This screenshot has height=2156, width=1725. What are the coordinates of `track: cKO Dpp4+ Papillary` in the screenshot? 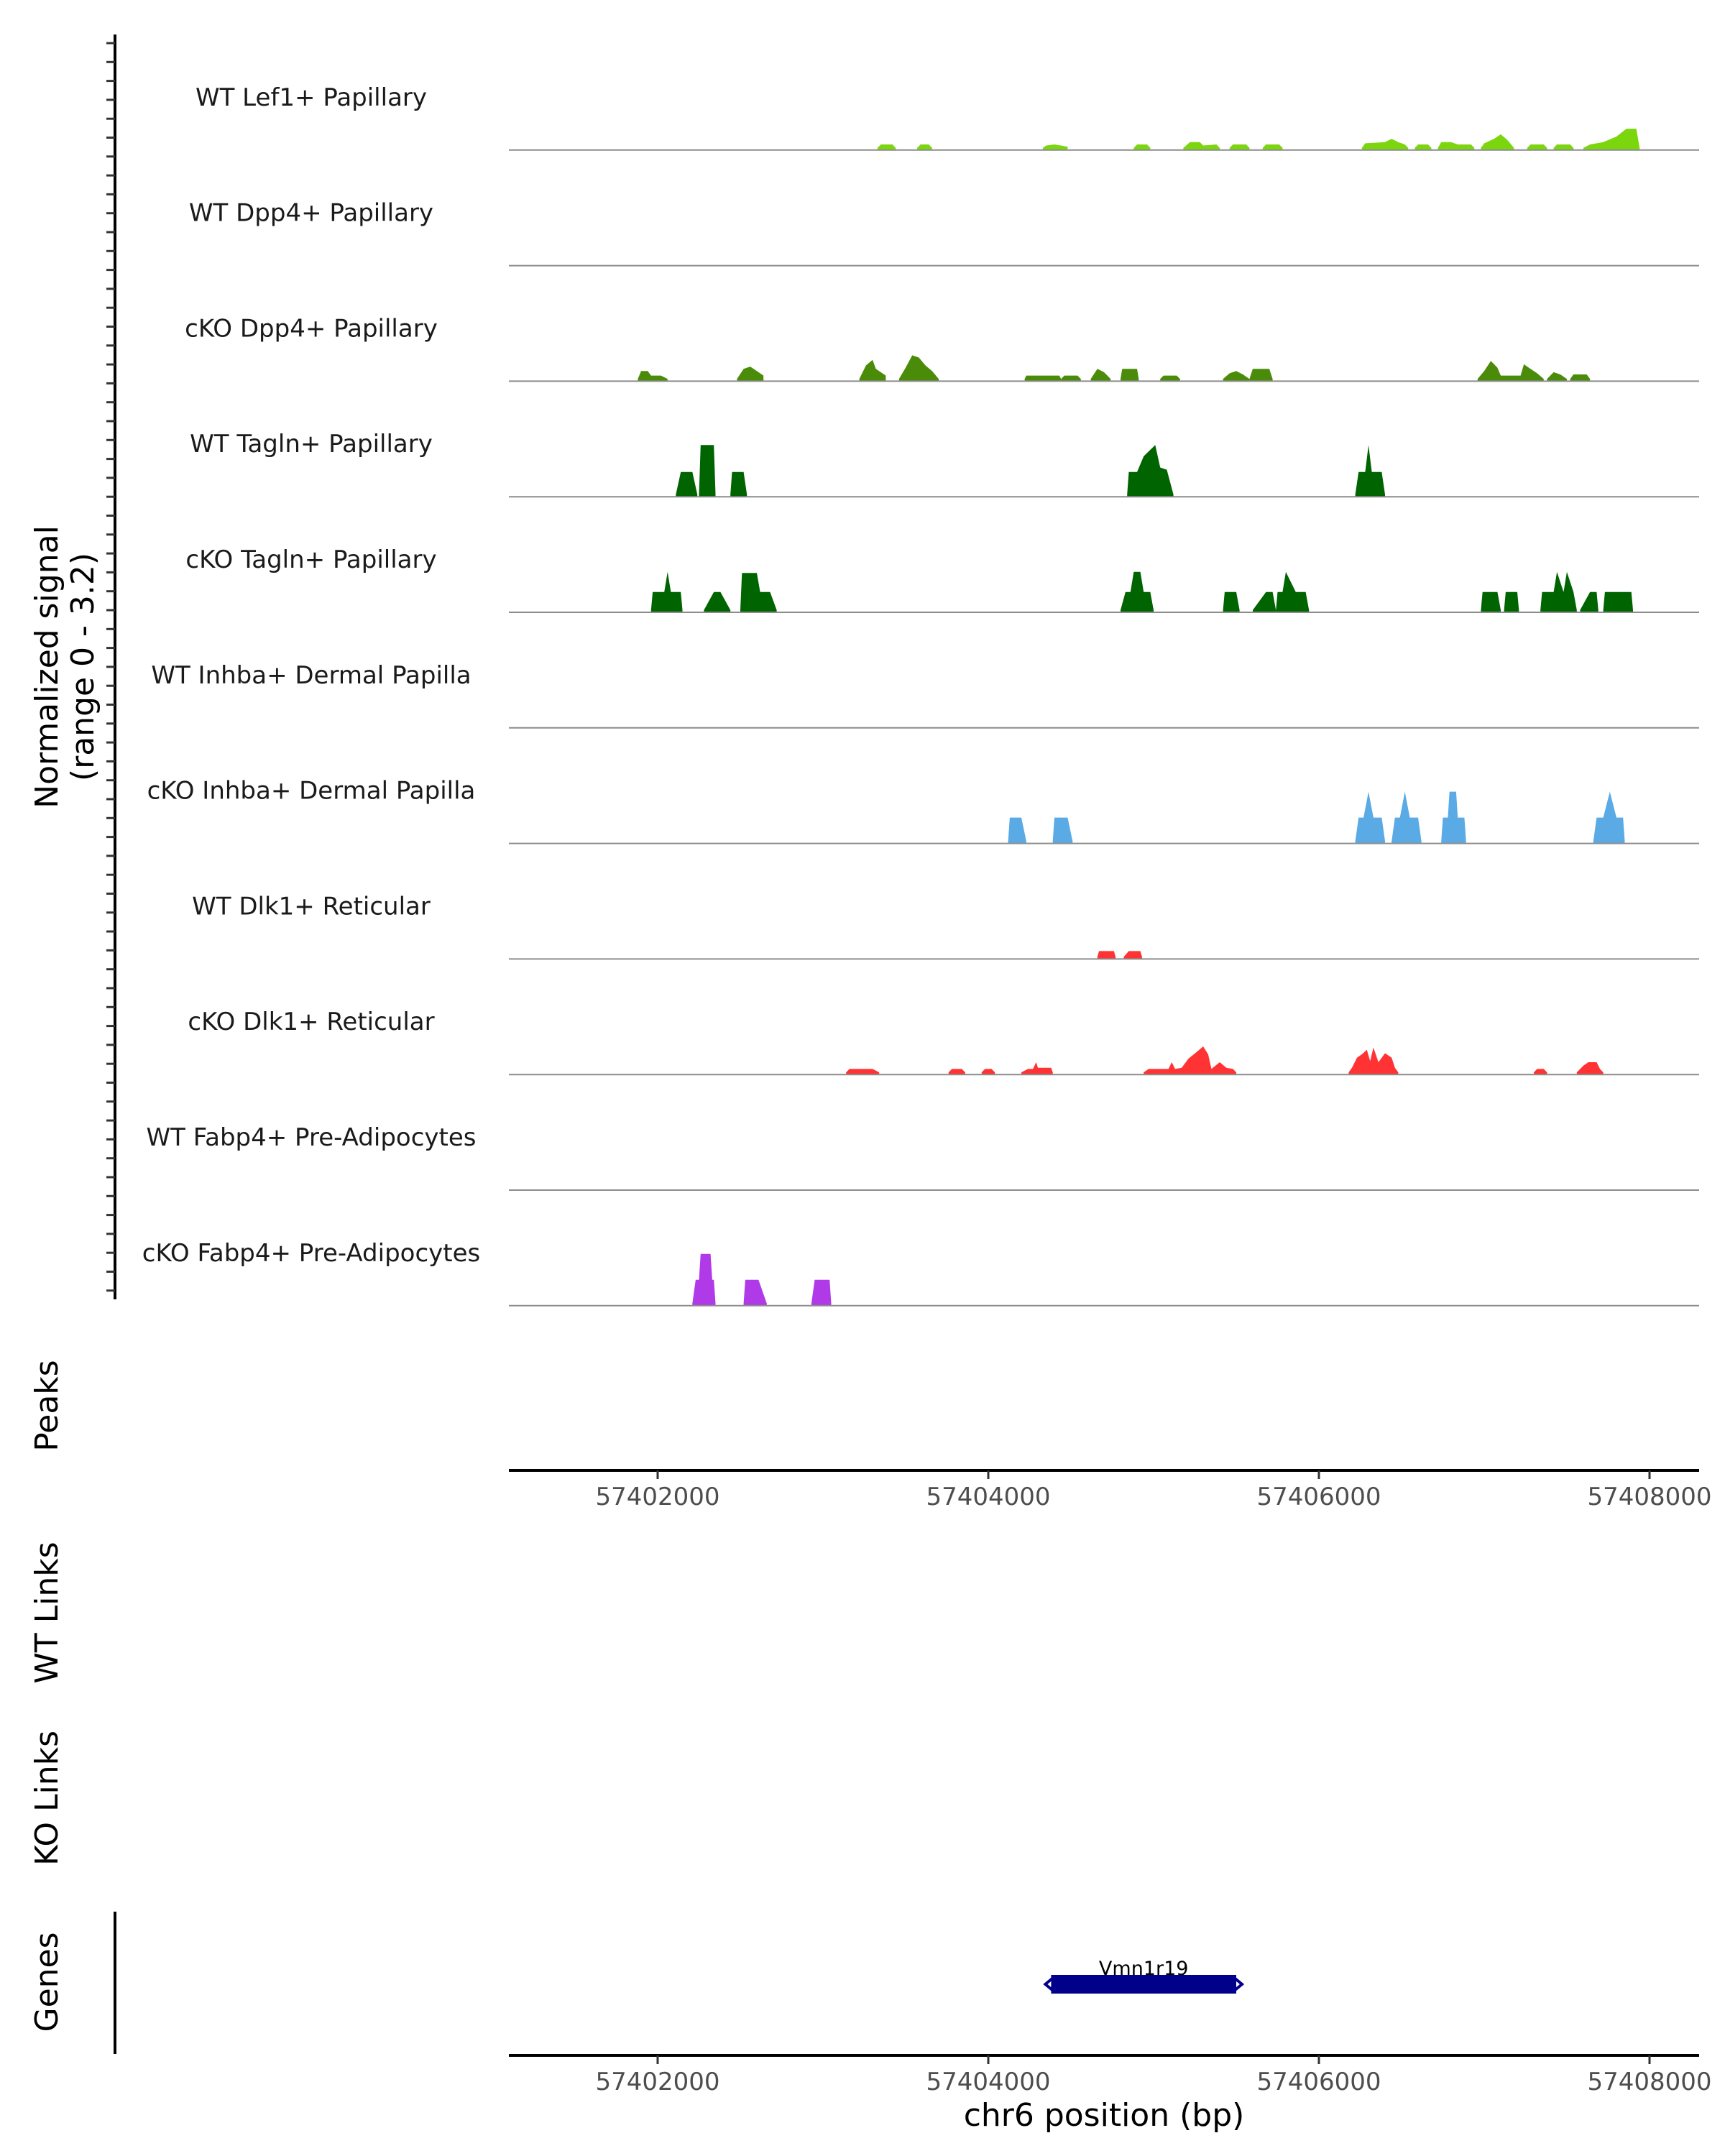 It's located at (942, 348).